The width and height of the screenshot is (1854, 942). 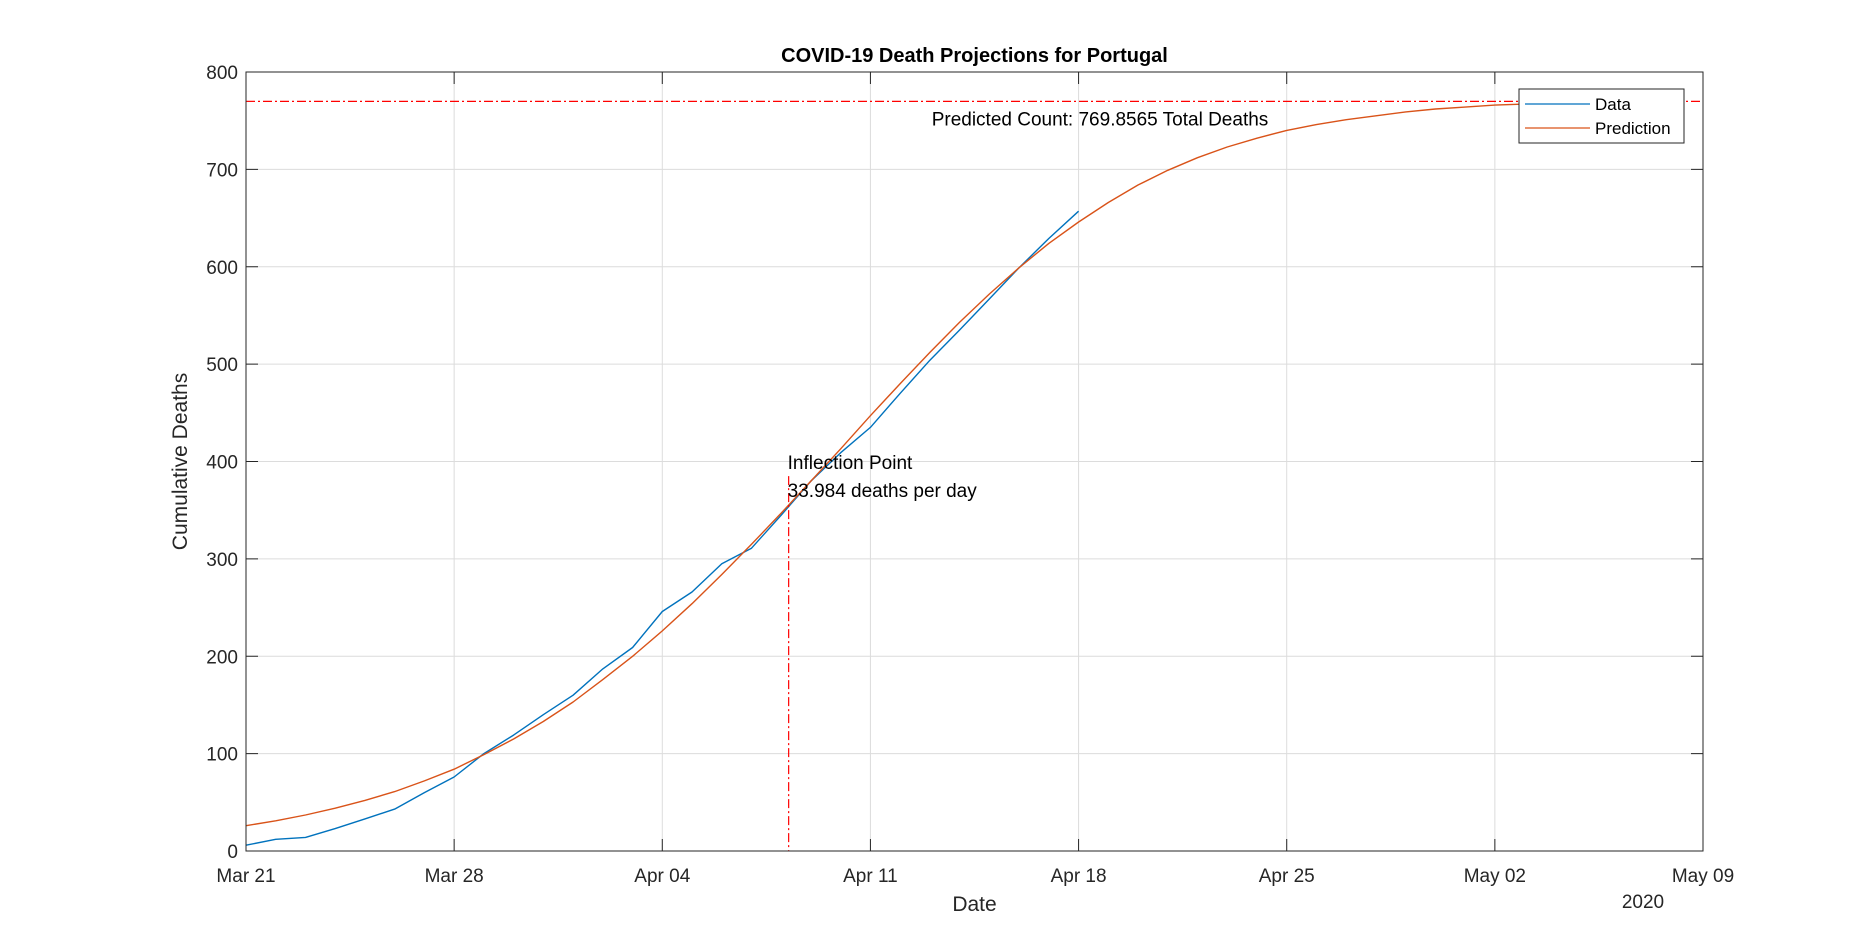 What do you see at coordinates (245, 876) in the screenshot?
I see `x-tick-label: Mar 21` at bounding box center [245, 876].